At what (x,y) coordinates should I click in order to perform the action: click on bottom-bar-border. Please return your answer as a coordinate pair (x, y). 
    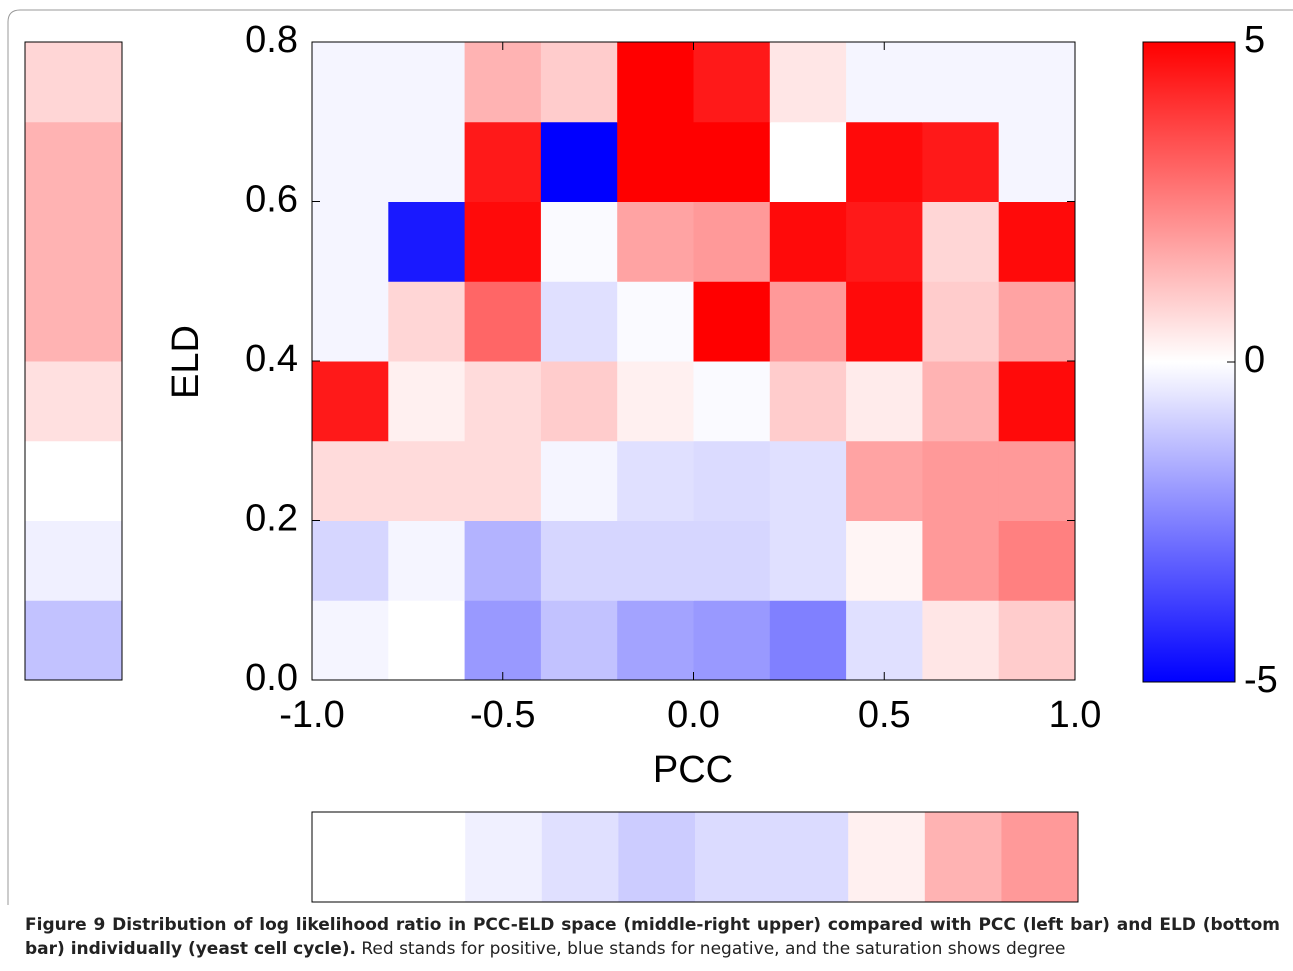
    Looking at the image, I should click on (695, 857).